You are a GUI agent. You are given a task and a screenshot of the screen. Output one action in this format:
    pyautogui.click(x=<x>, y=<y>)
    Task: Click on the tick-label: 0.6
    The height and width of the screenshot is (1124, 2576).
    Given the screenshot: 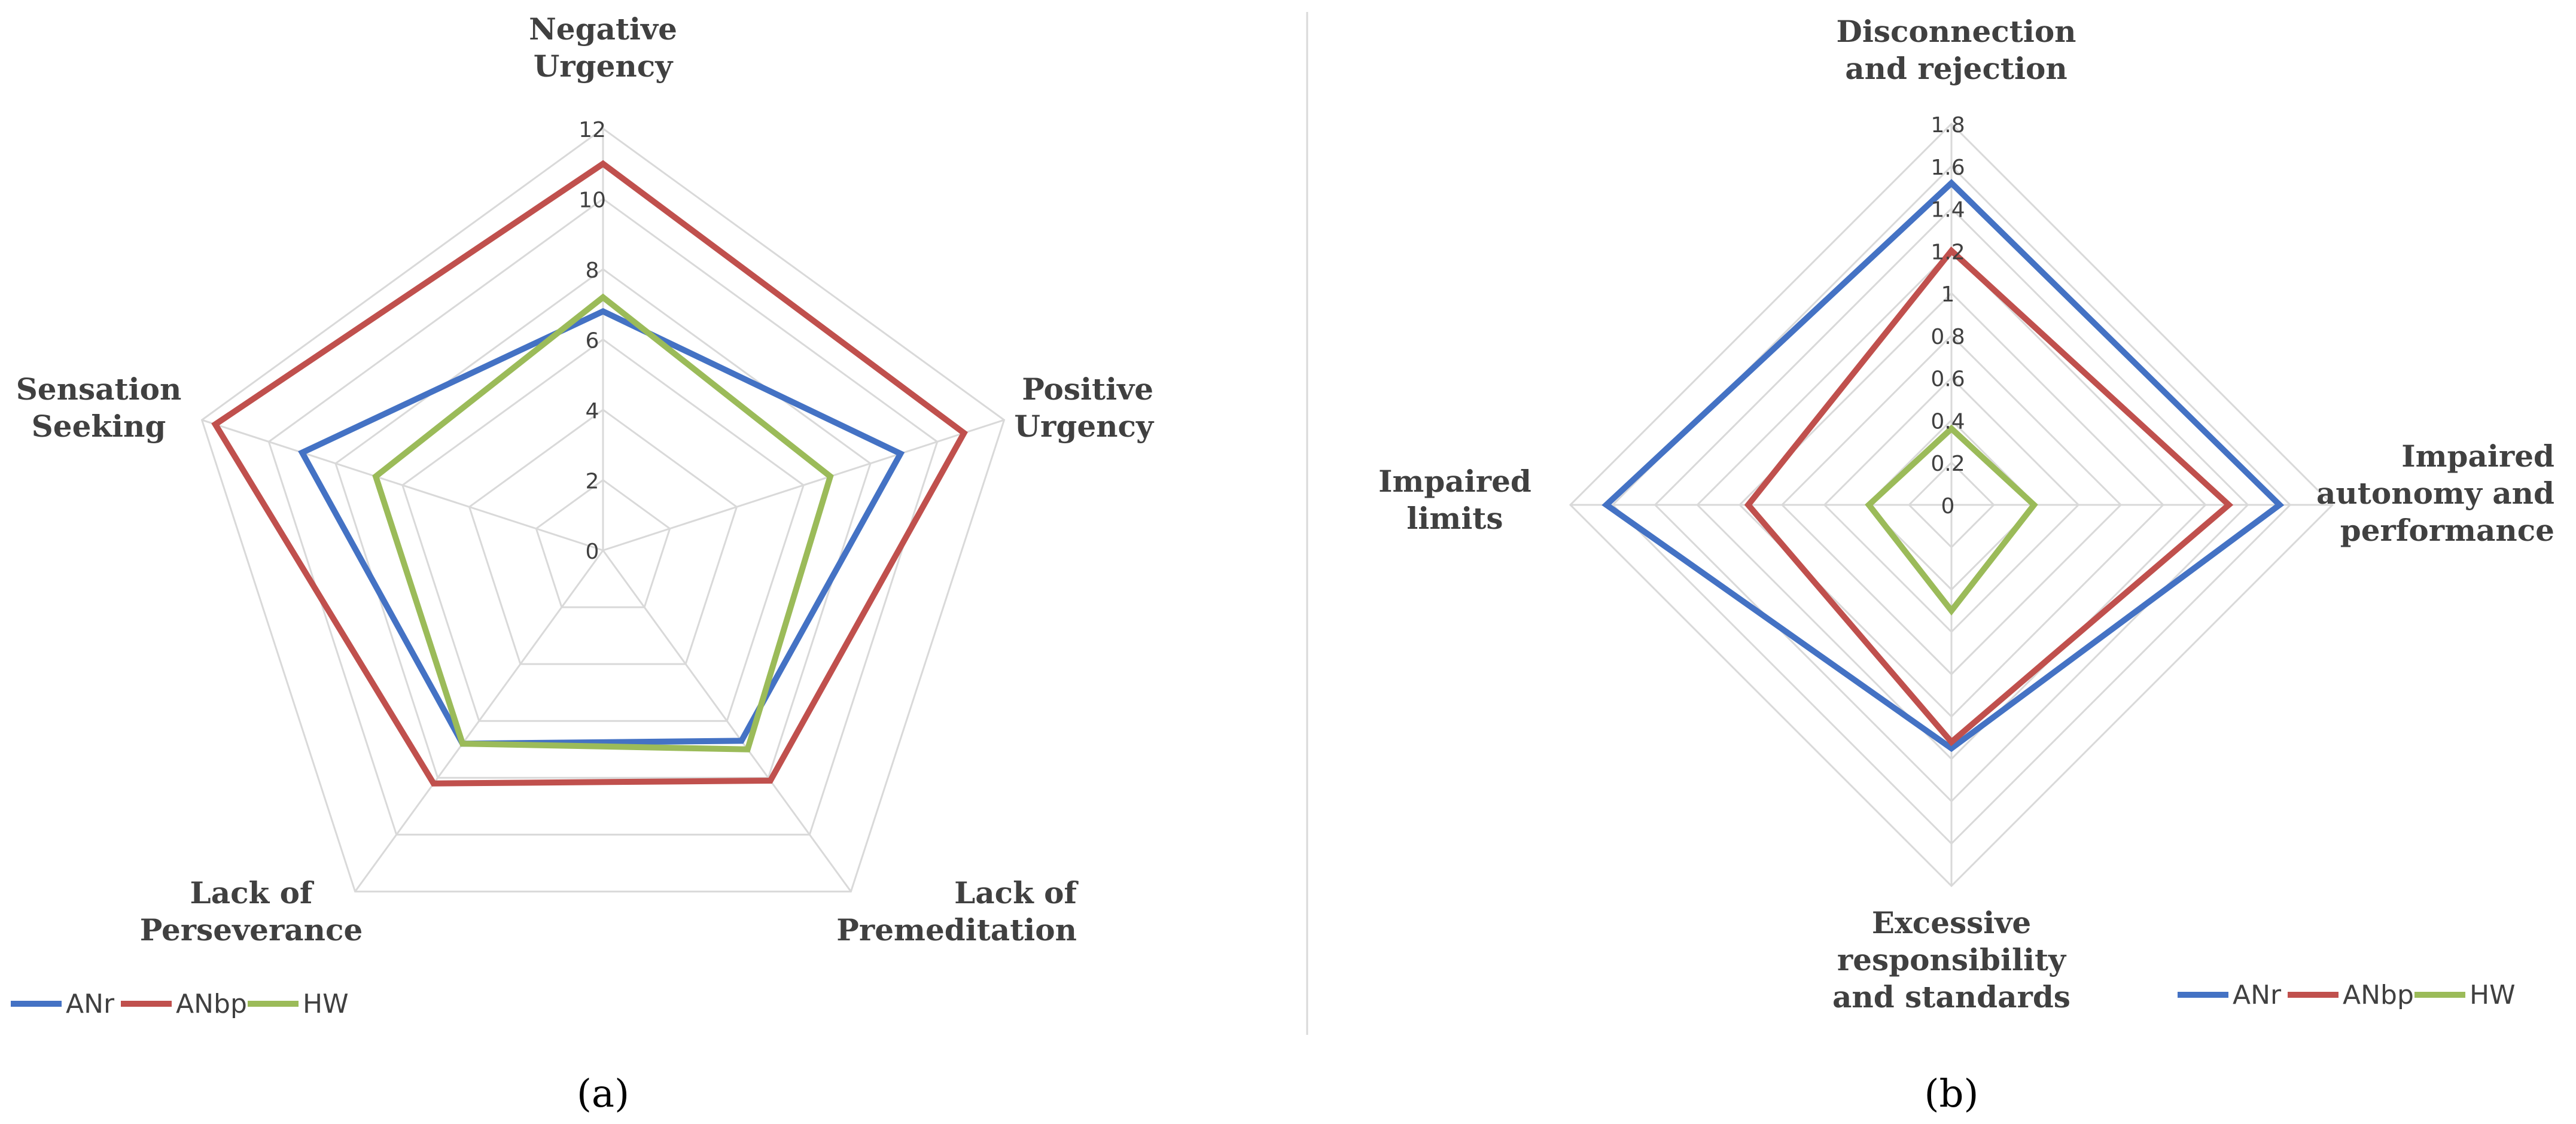 What is the action you would take?
    pyautogui.click(x=1948, y=379)
    